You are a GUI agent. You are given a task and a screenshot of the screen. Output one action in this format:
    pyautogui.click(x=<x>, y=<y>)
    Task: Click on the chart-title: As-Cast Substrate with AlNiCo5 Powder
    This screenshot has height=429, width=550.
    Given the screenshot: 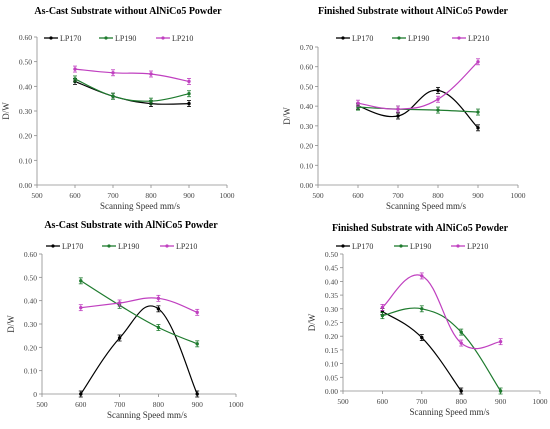 What is the action you would take?
    pyautogui.click(x=131, y=225)
    